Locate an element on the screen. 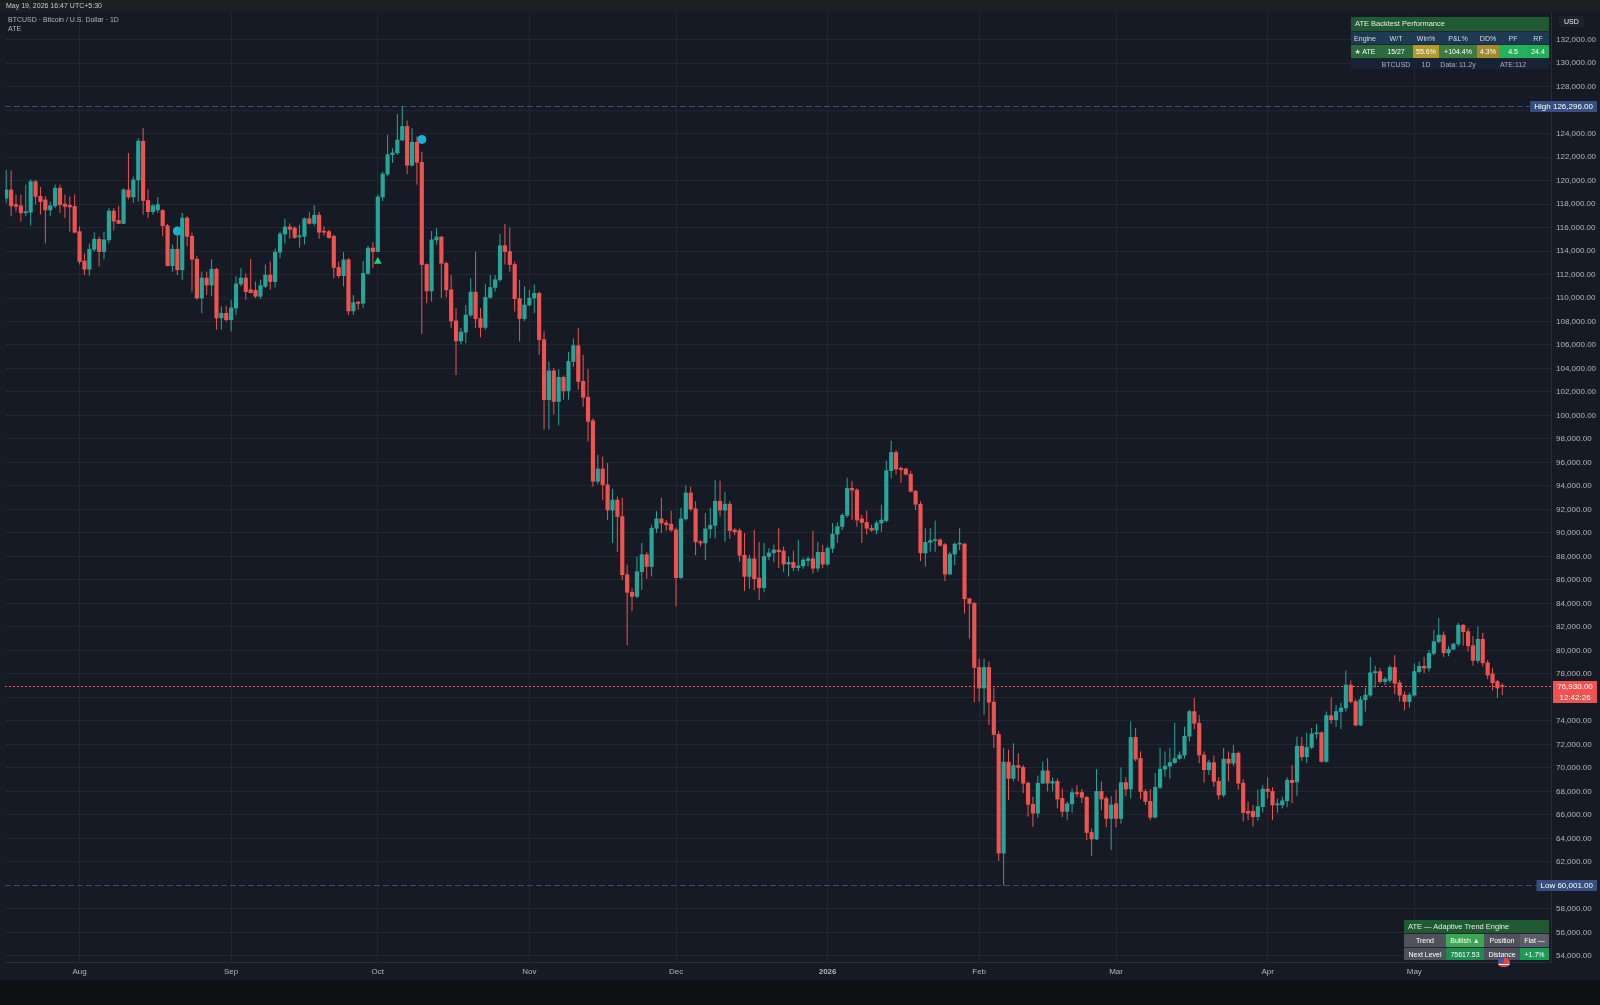  y-tick-label: 78,000.00 is located at coordinates (1574, 674).